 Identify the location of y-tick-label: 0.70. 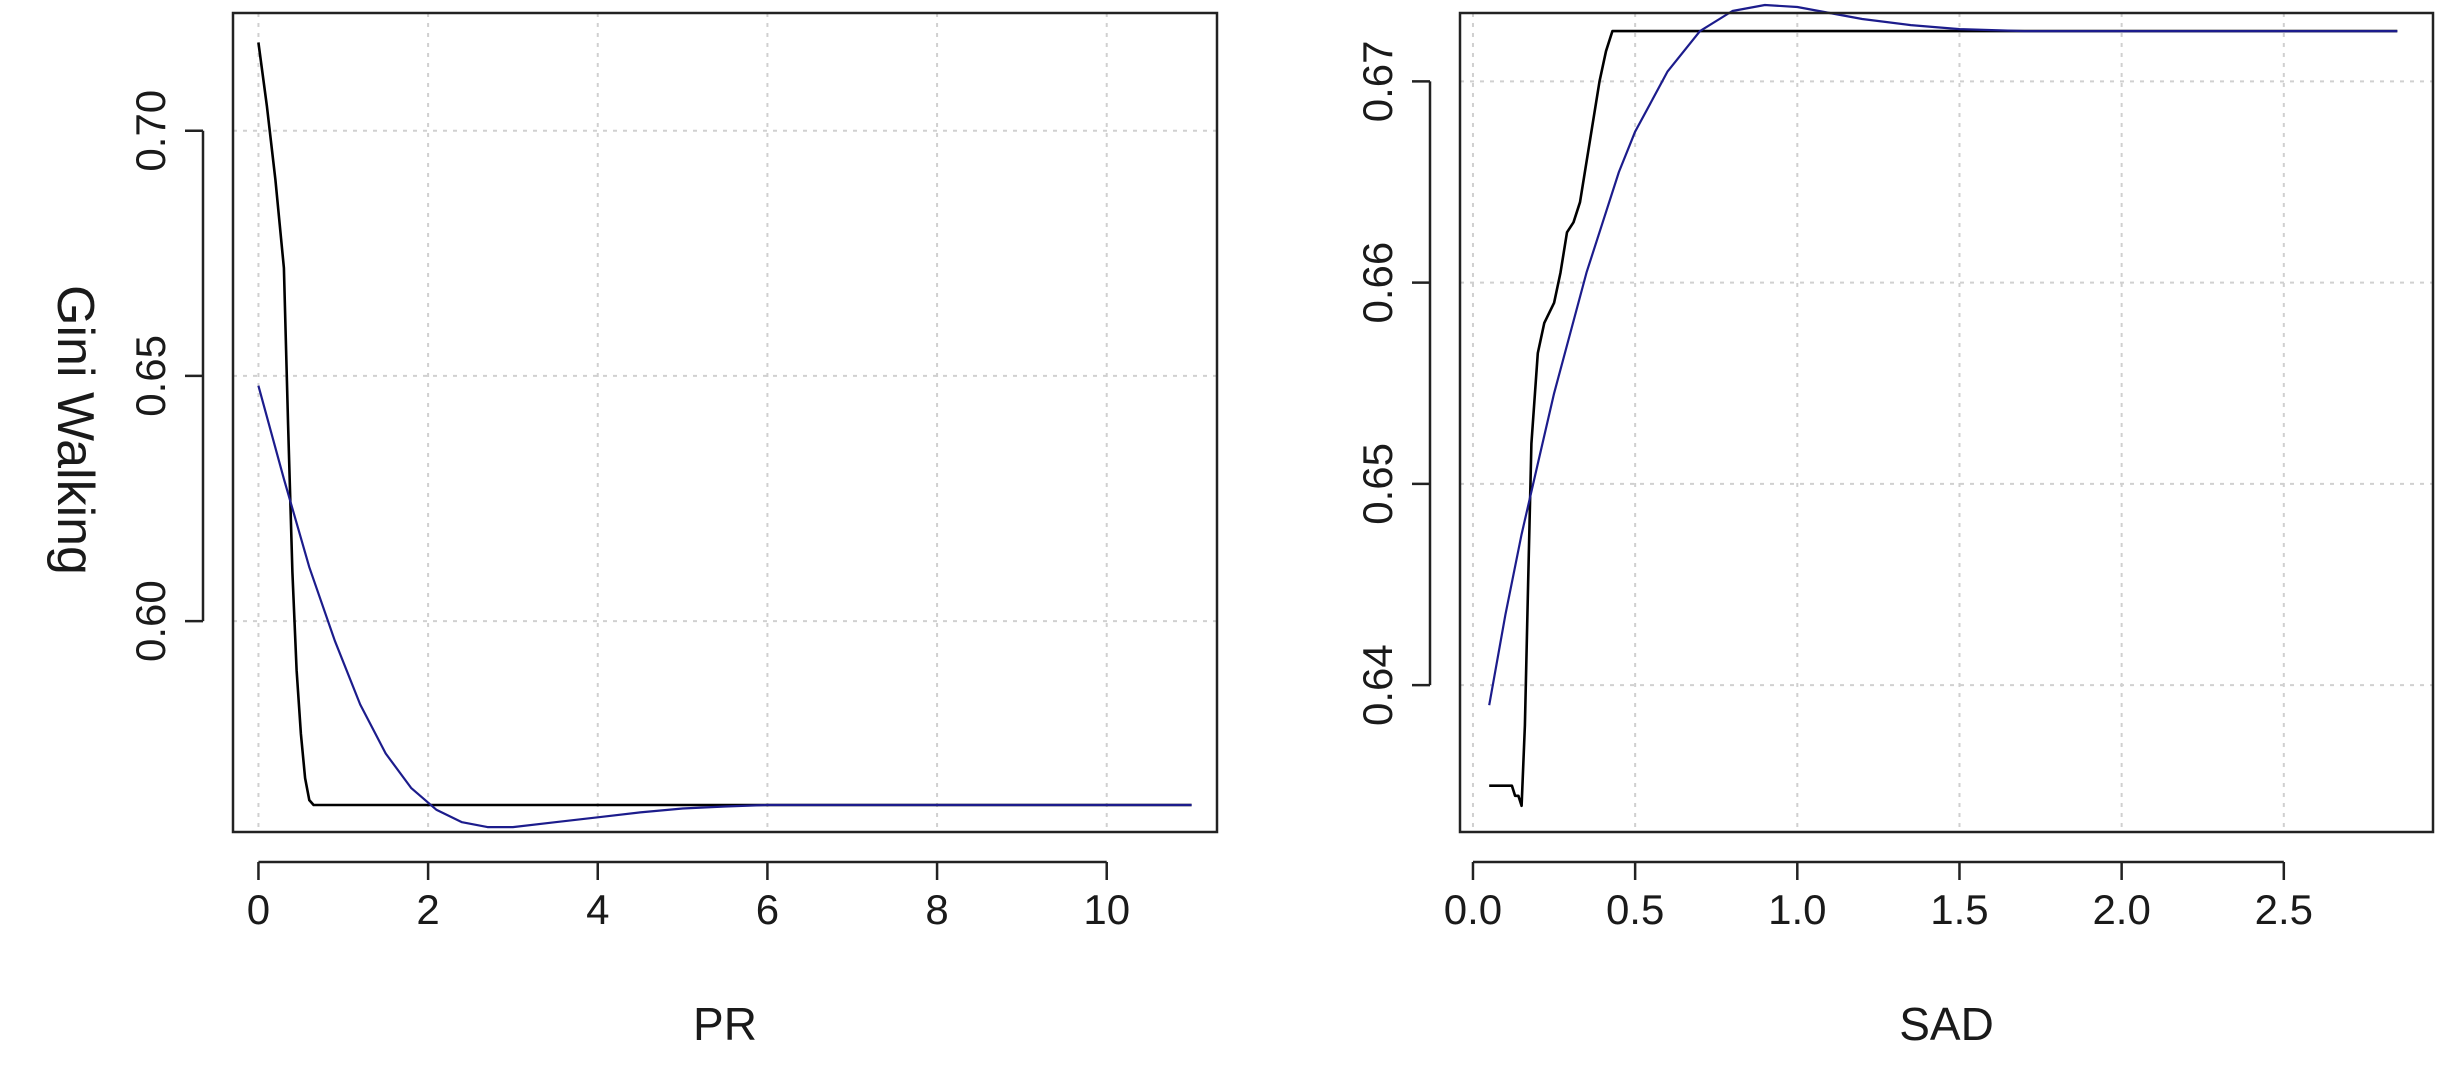
(150, 131).